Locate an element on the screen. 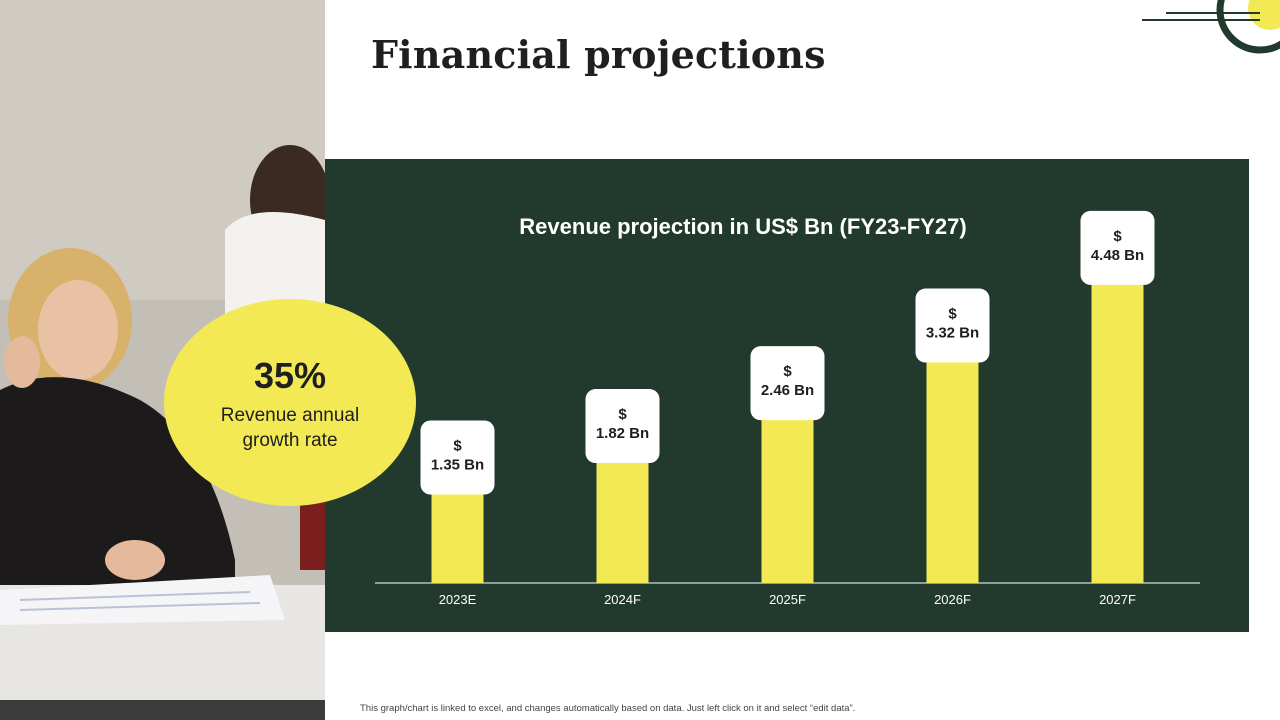 The image size is (1280, 720). bar-2024F is located at coordinates (622, 522).